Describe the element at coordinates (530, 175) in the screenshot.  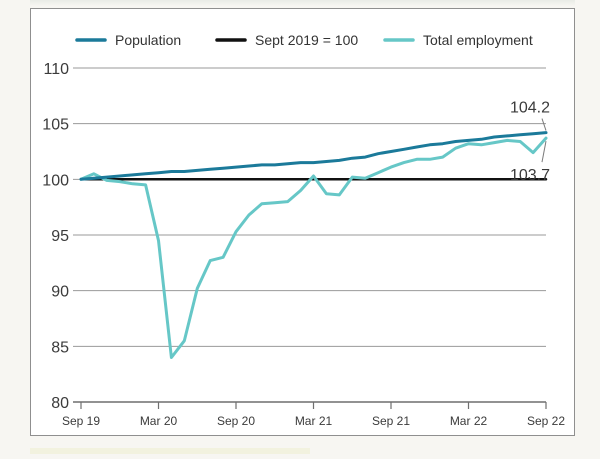
I see `annotation-label-1: 103.7` at that location.